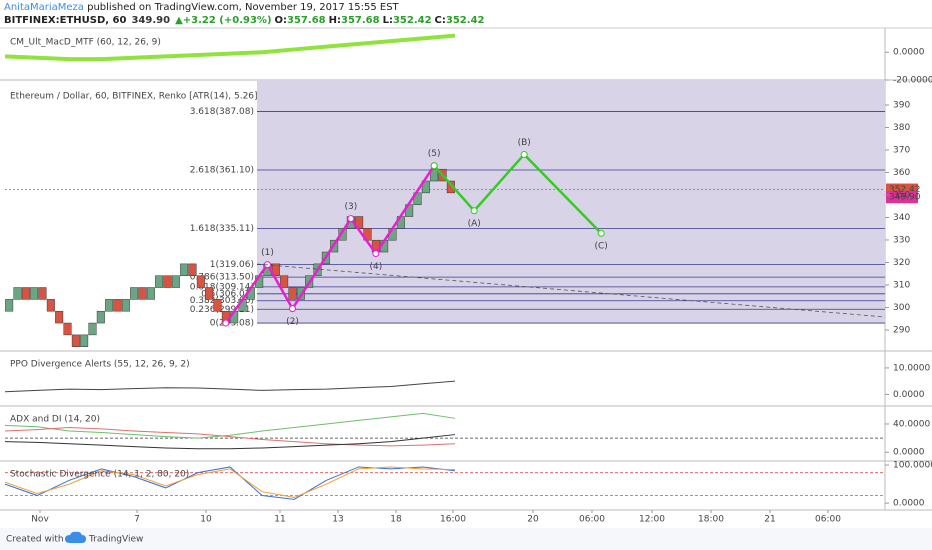 This screenshot has width=932, height=550. Describe the element at coordinates (292, 322) in the screenshot. I see `wave-label: (2)` at that location.